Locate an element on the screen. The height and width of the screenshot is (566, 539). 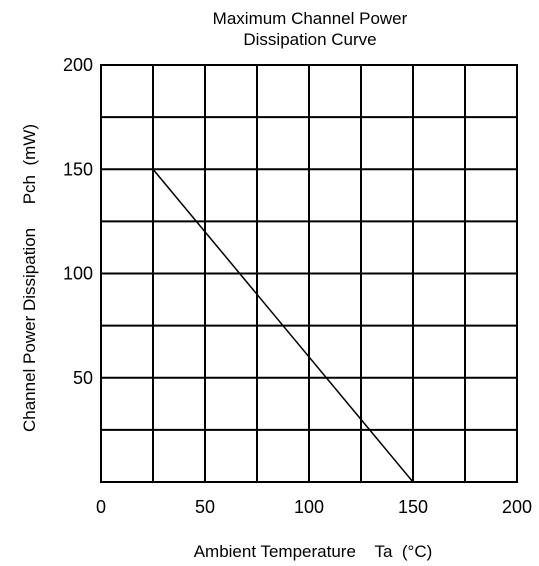
chart-title-line-1: Maximum Channel Power is located at coordinates (310, 18).